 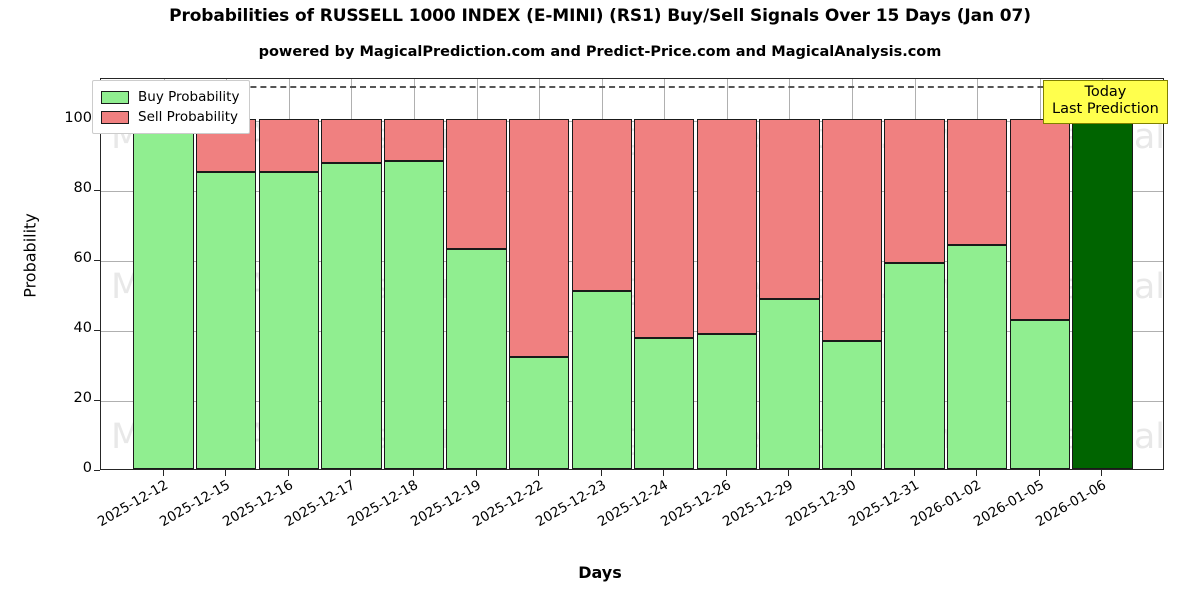 What do you see at coordinates (115, 97) in the screenshot?
I see `legend-swatch-buy-icon` at bounding box center [115, 97].